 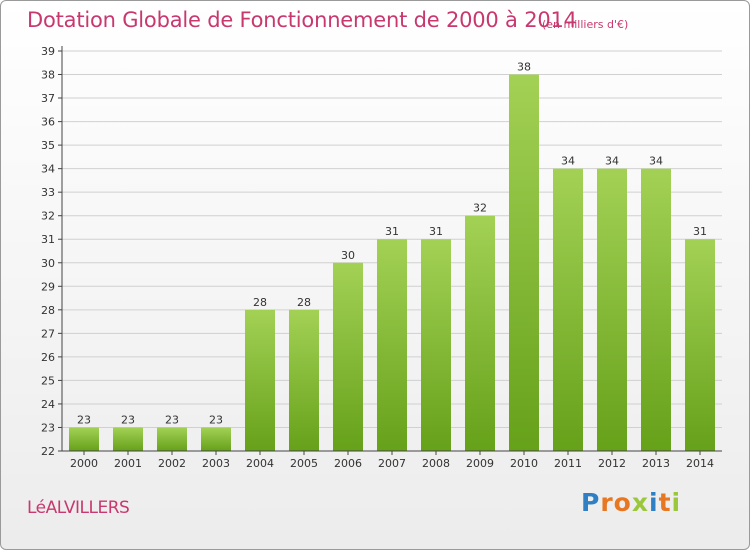 I want to click on y-tick-label: 31, so click(x=48, y=239).